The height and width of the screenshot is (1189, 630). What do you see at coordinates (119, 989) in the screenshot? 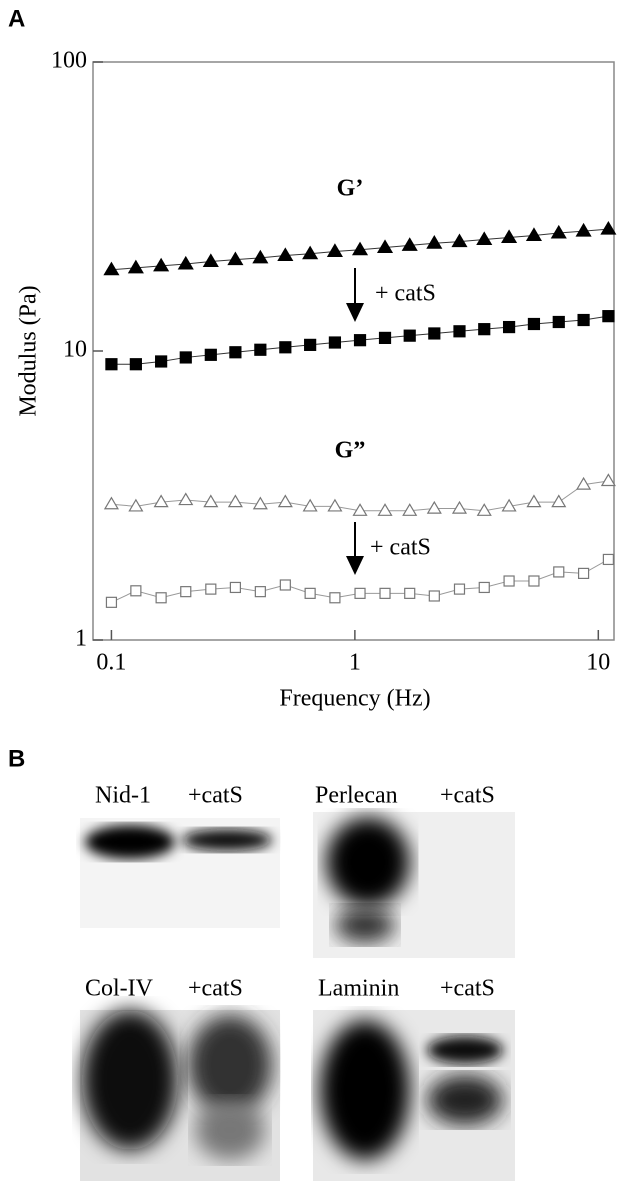
I see `blot-label: Col-IV` at bounding box center [119, 989].